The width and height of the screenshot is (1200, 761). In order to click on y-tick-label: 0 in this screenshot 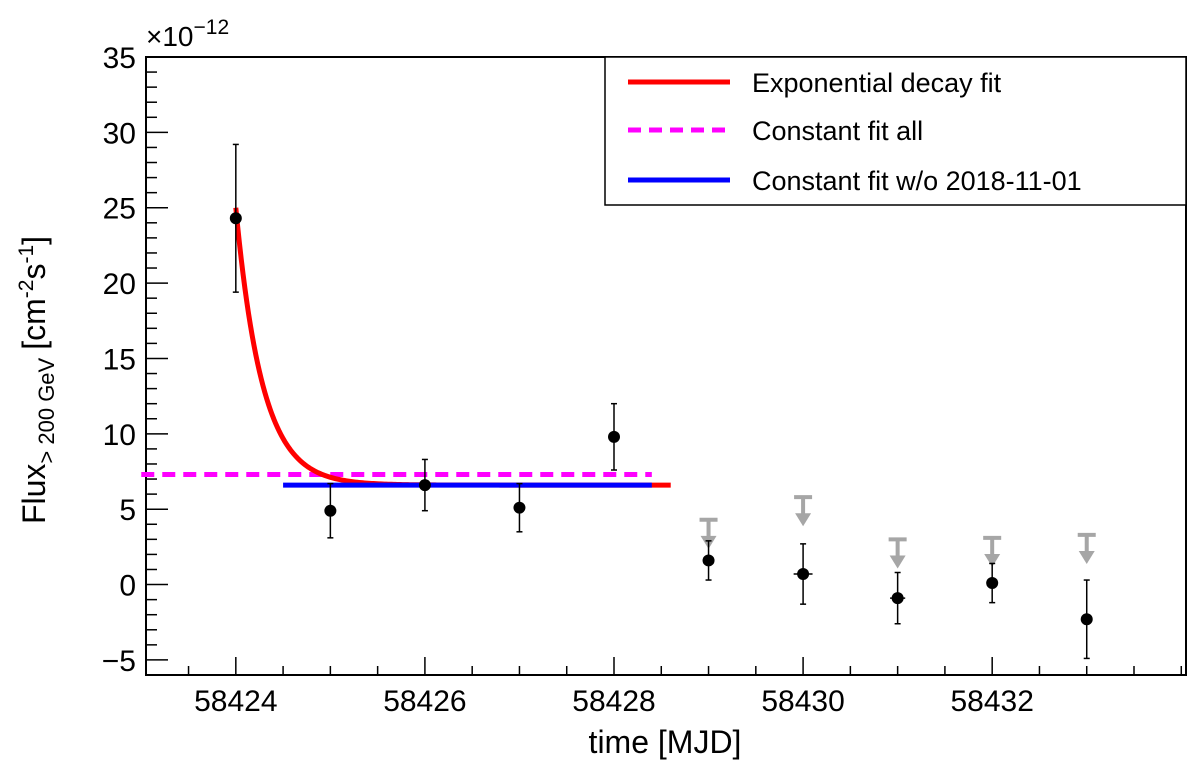, I will do `click(127, 586)`.